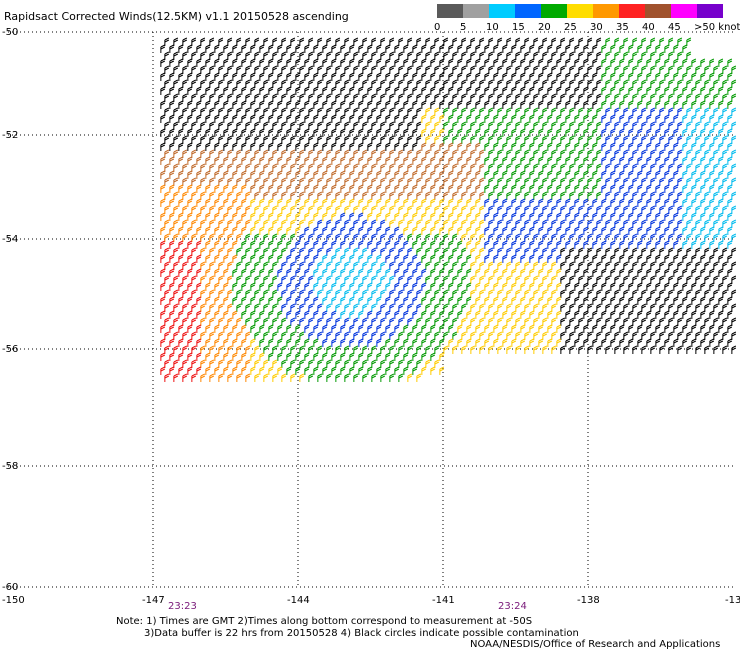  Describe the element at coordinates (298, 600) in the screenshot. I see `longitude-label: -144` at that location.